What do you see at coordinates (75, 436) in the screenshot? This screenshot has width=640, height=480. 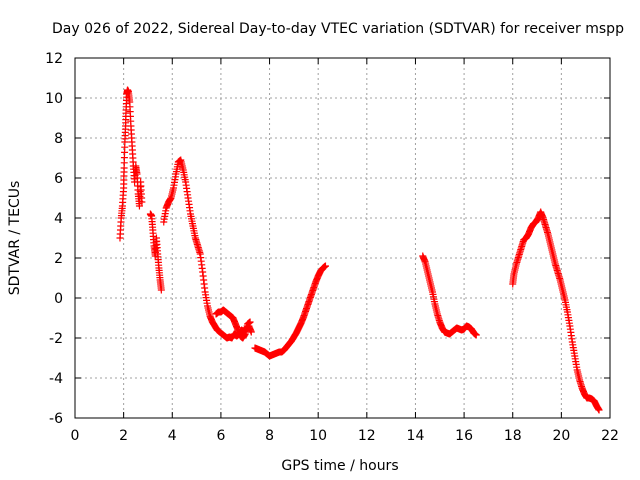 I see `x-tick-label: 0` at bounding box center [75, 436].